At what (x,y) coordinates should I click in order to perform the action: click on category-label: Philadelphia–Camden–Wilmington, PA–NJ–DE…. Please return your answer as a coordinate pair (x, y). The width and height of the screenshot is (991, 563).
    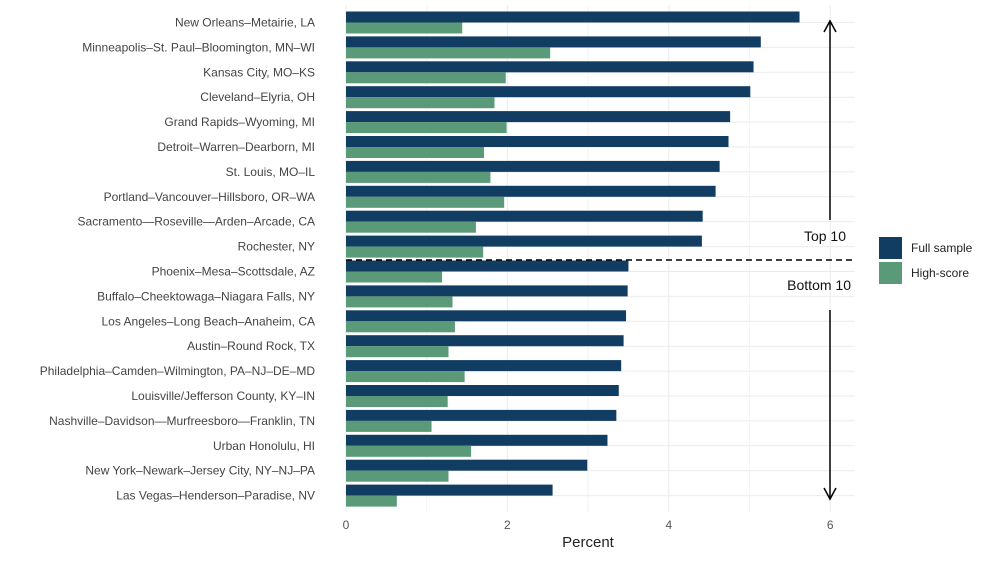
    Looking at the image, I should click on (178, 371).